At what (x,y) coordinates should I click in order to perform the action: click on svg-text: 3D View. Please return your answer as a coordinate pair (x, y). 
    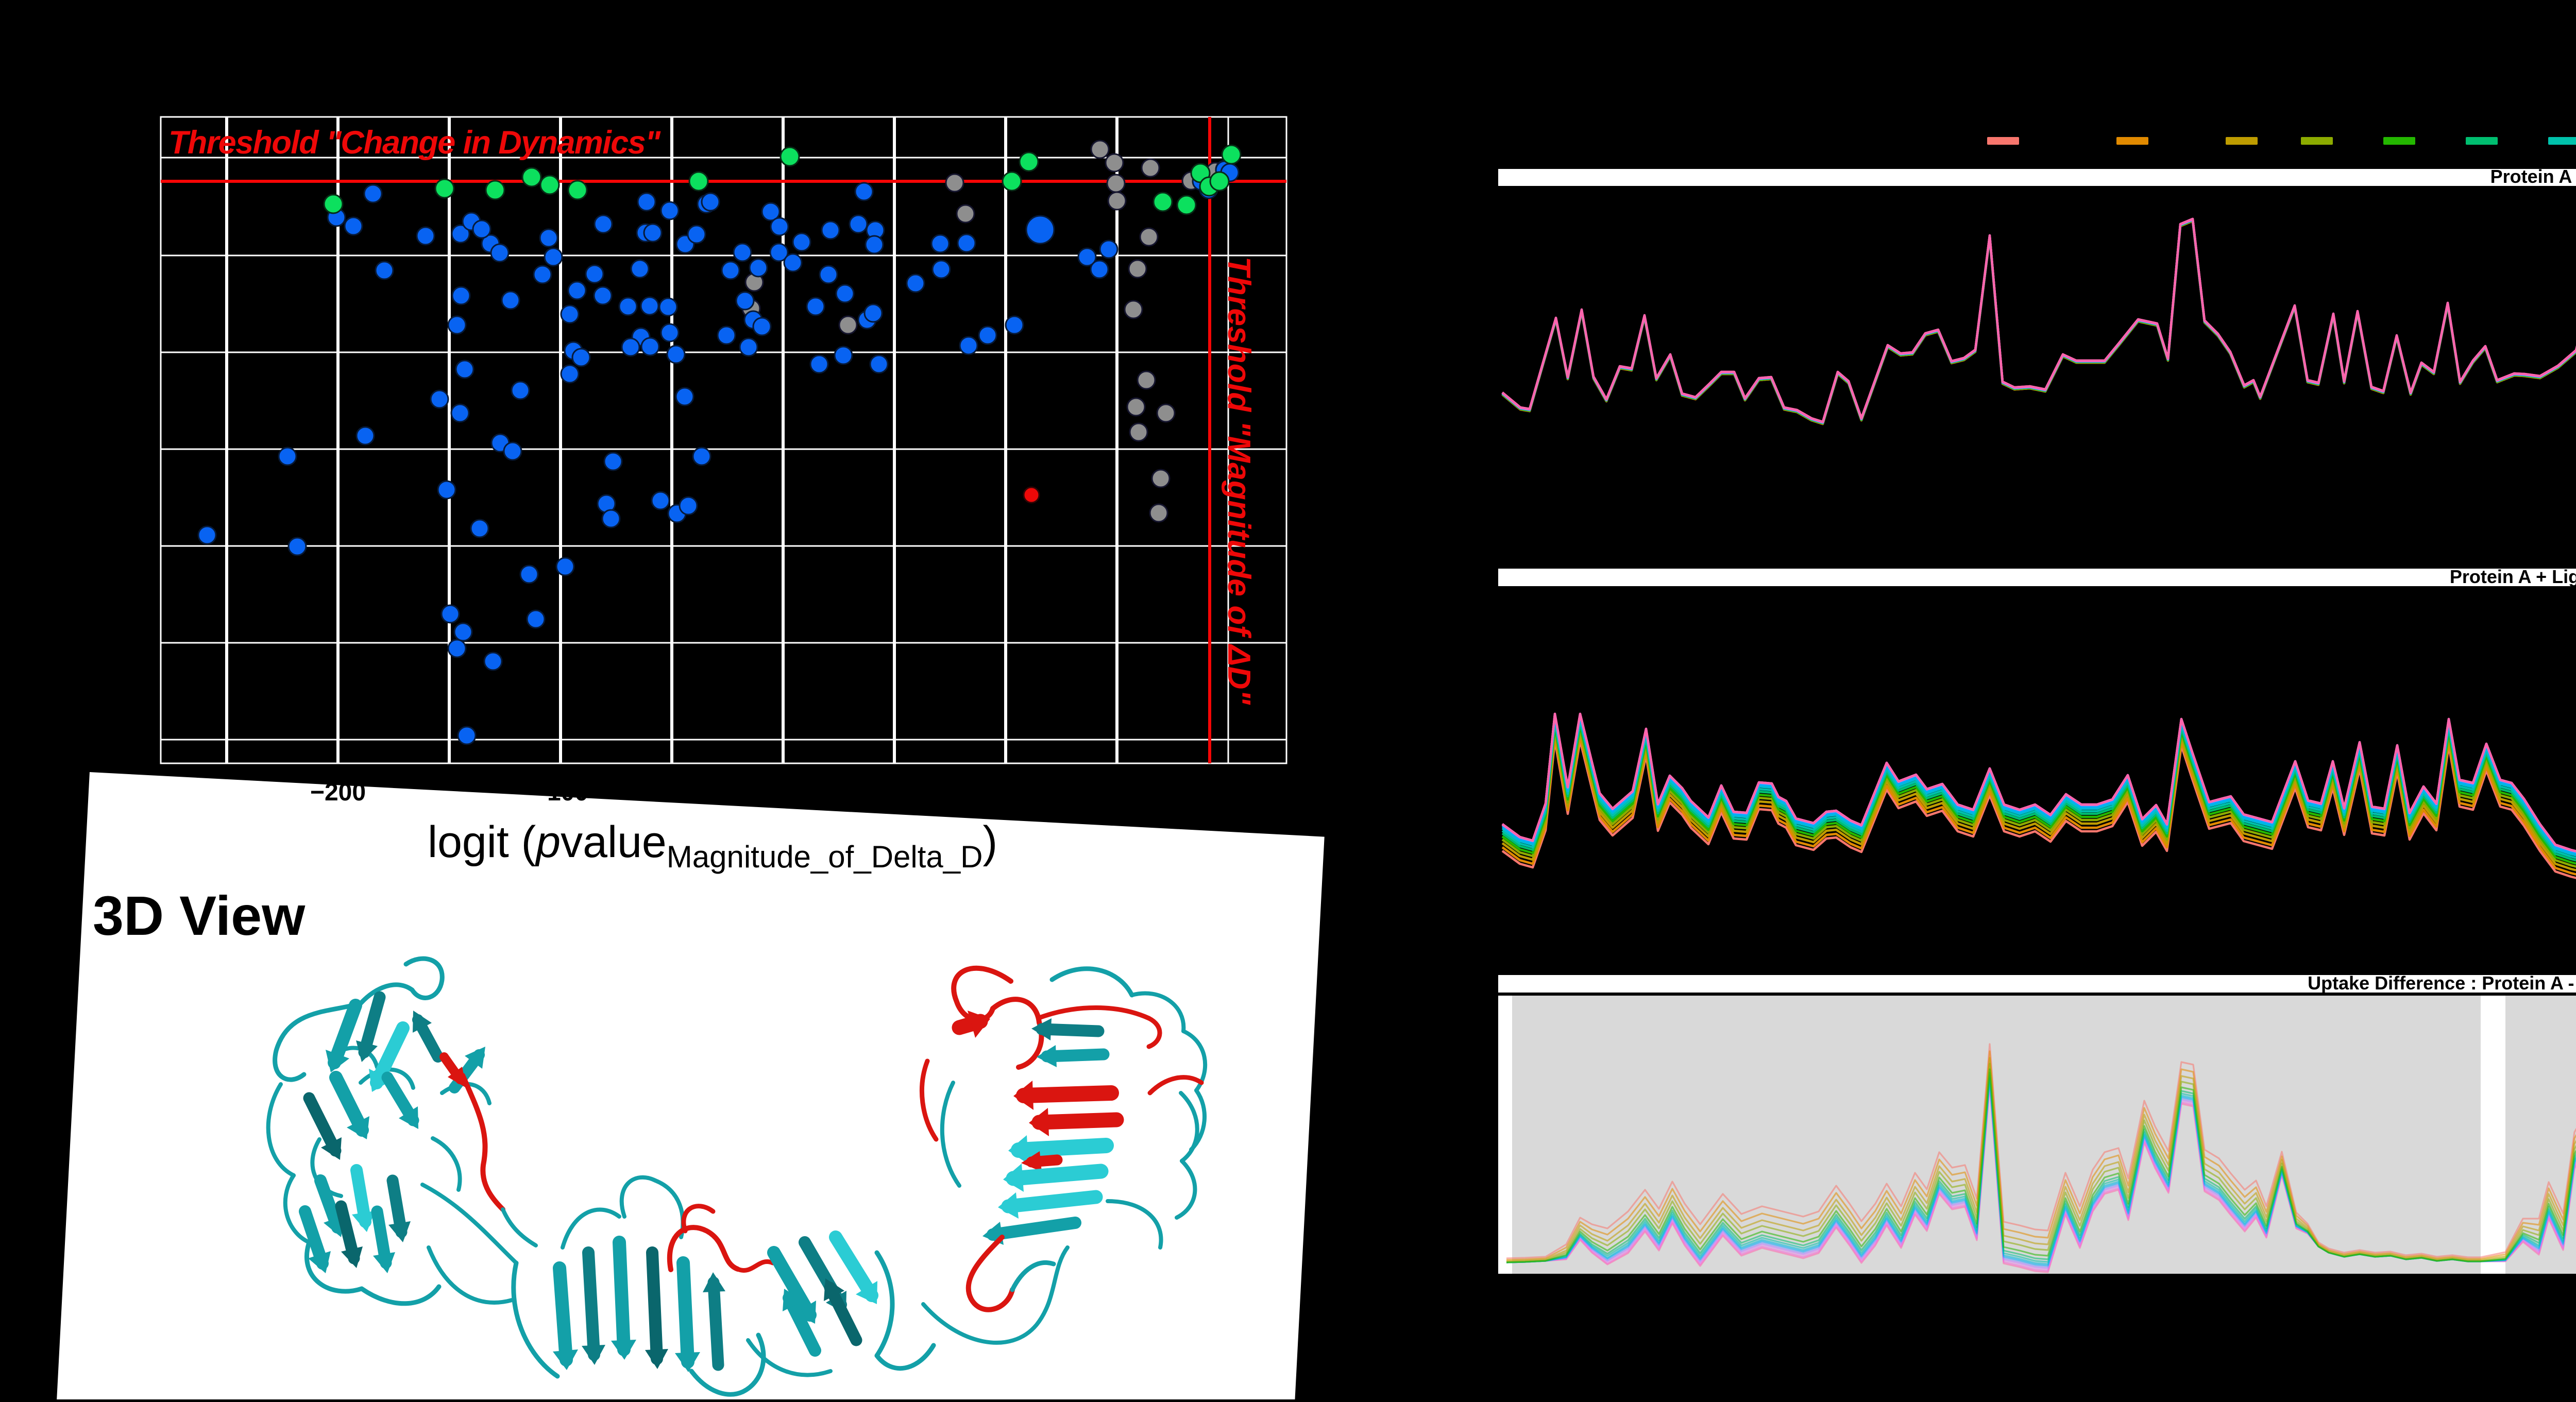
    Looking at the image, I should click on (199, 915).